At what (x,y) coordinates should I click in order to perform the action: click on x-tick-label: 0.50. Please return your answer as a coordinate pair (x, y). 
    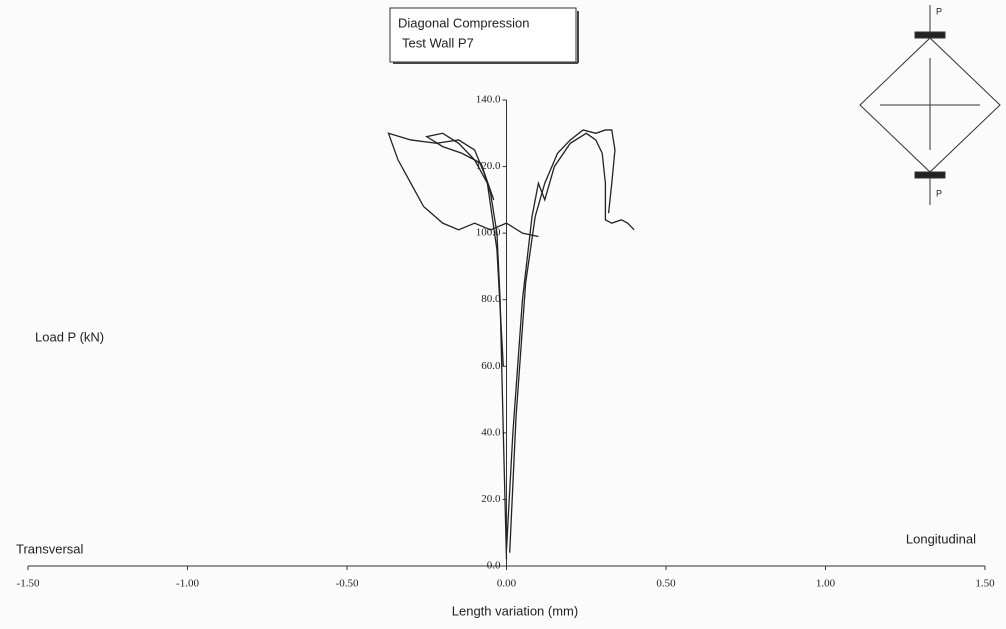
    Looking at the image, I should click on (666, 584).